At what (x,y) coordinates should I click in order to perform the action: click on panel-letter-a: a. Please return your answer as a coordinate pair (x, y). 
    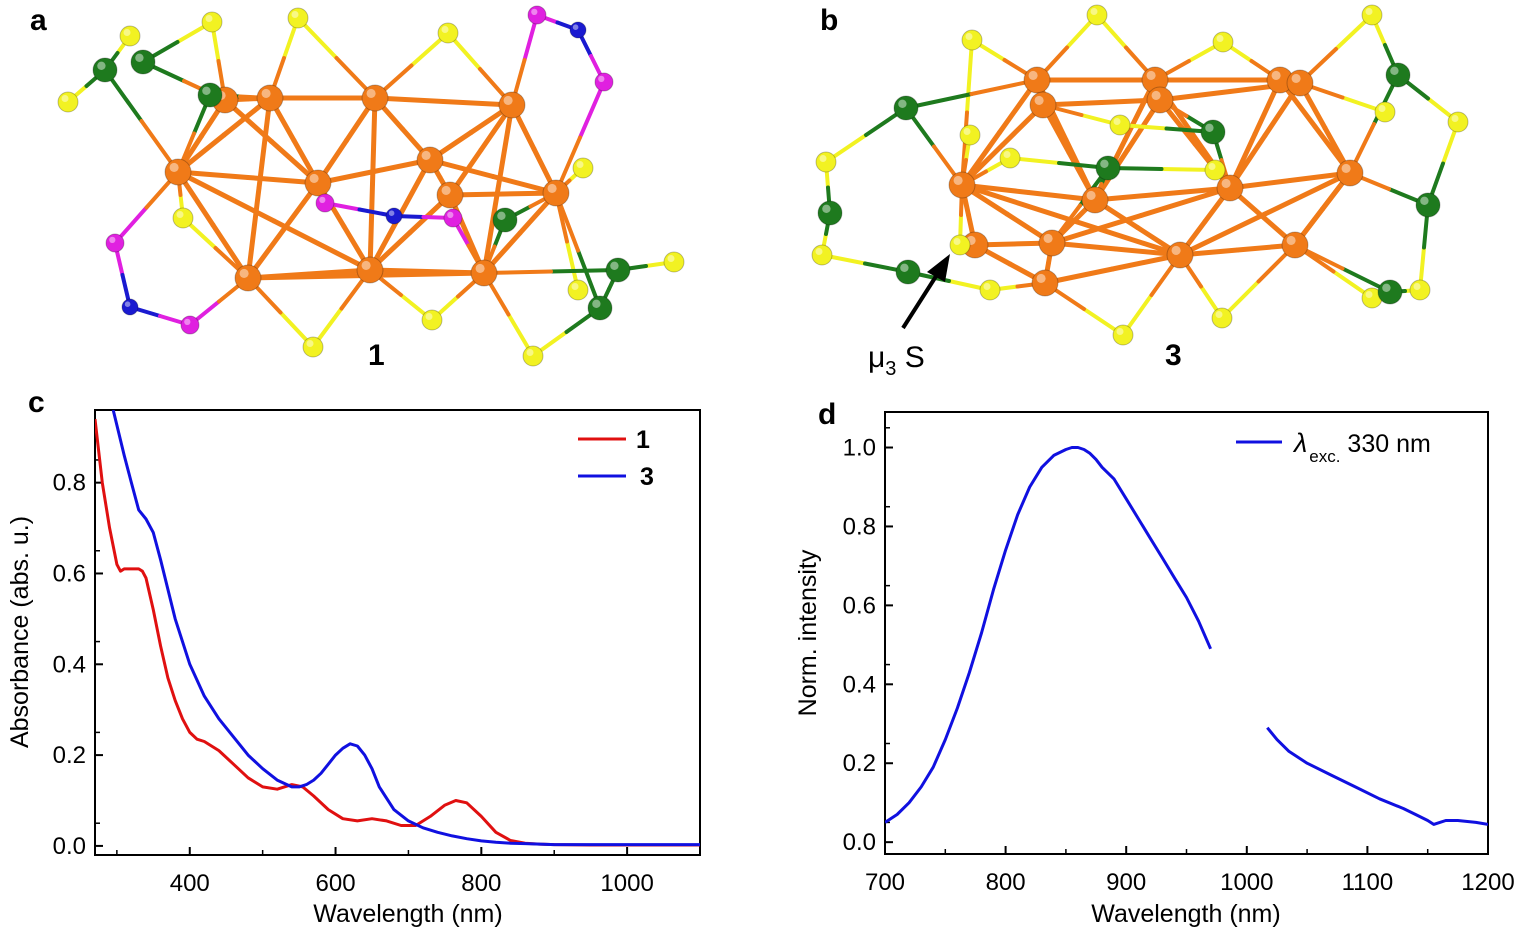
    Looking at the image, I should click on (38, 20).